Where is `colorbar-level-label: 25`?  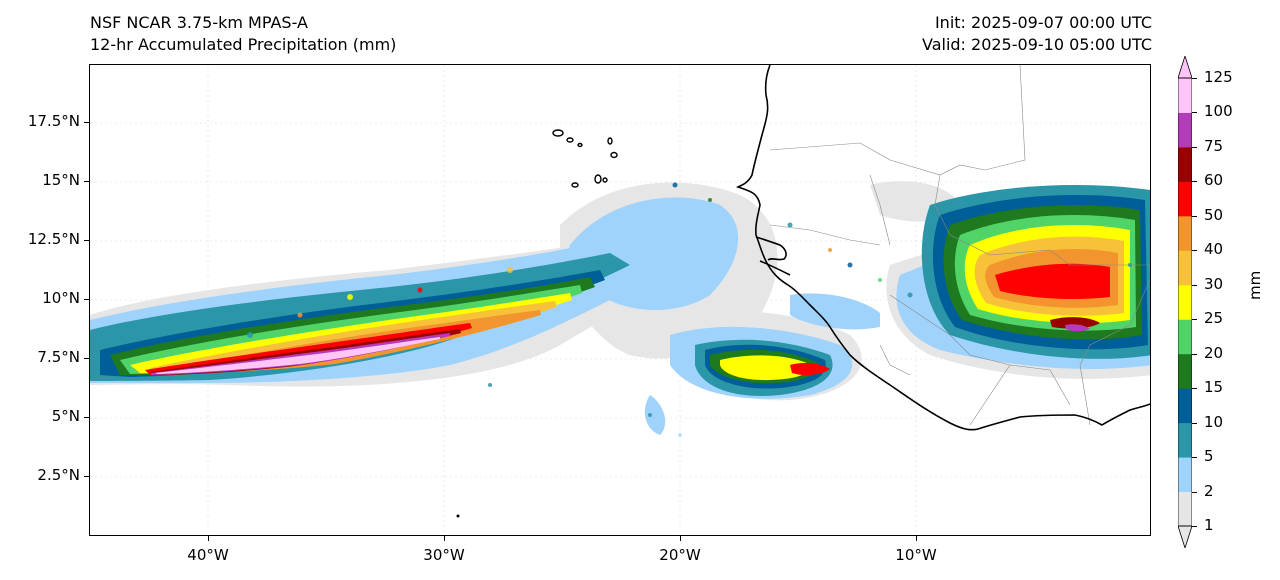 colorbar-level-label: 25 is located at coordinates (1214, 318).